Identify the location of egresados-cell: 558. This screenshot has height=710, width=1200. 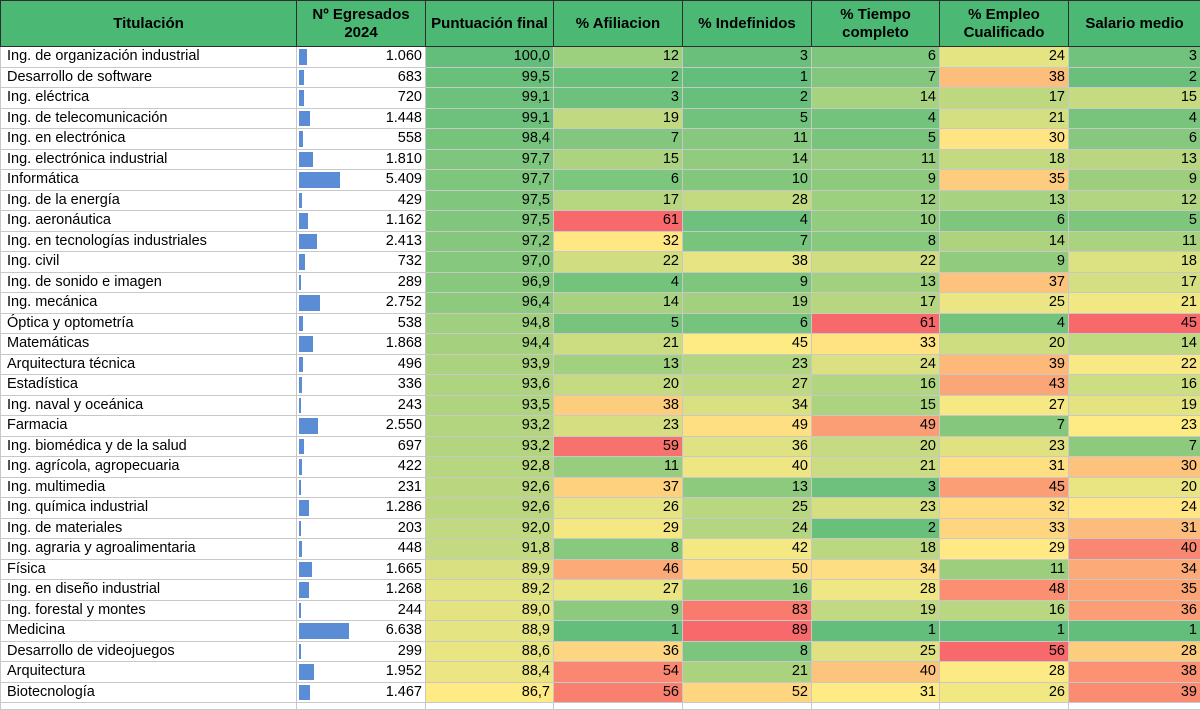
(361, 139).